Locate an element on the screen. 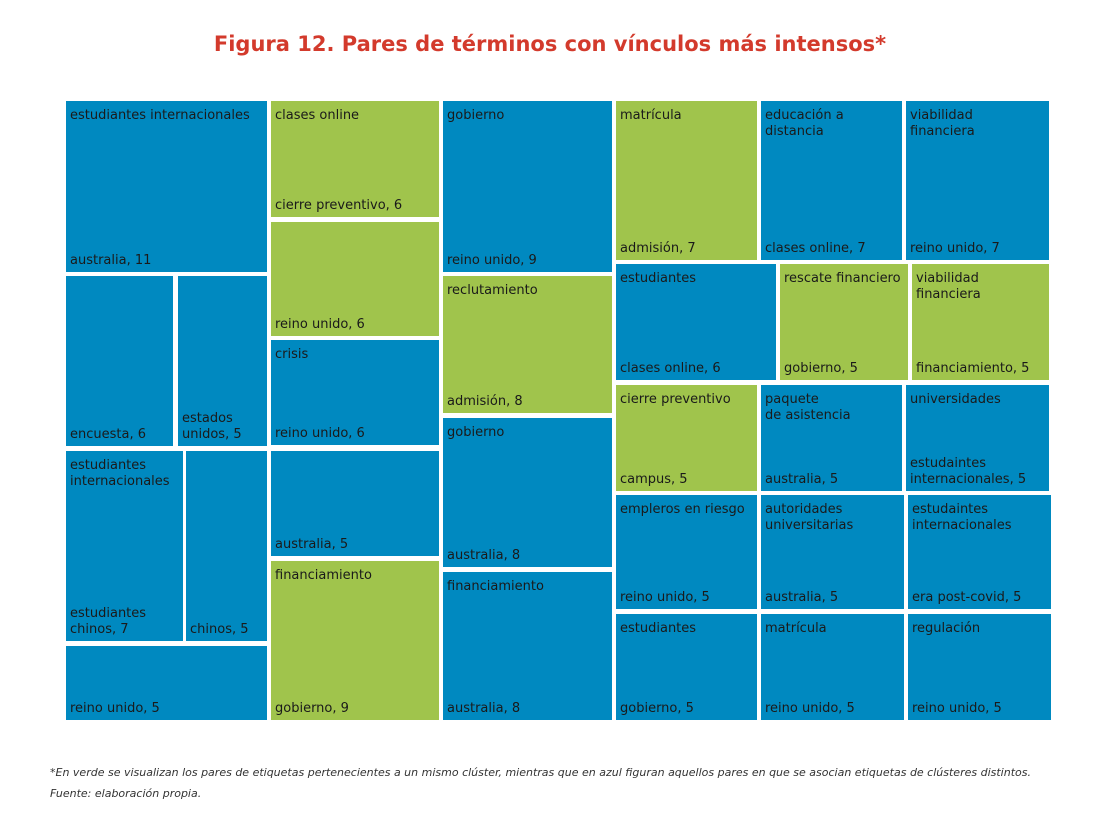  tile-term-bottom: estudiantes chinos, 7 is located at coordinates (108, 621).